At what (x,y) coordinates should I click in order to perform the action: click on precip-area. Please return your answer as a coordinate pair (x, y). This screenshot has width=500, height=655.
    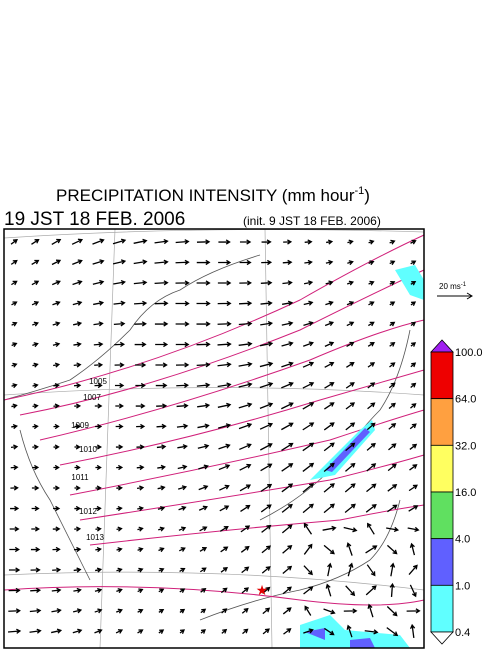
    Looking at the image, I should click on (340, 638).